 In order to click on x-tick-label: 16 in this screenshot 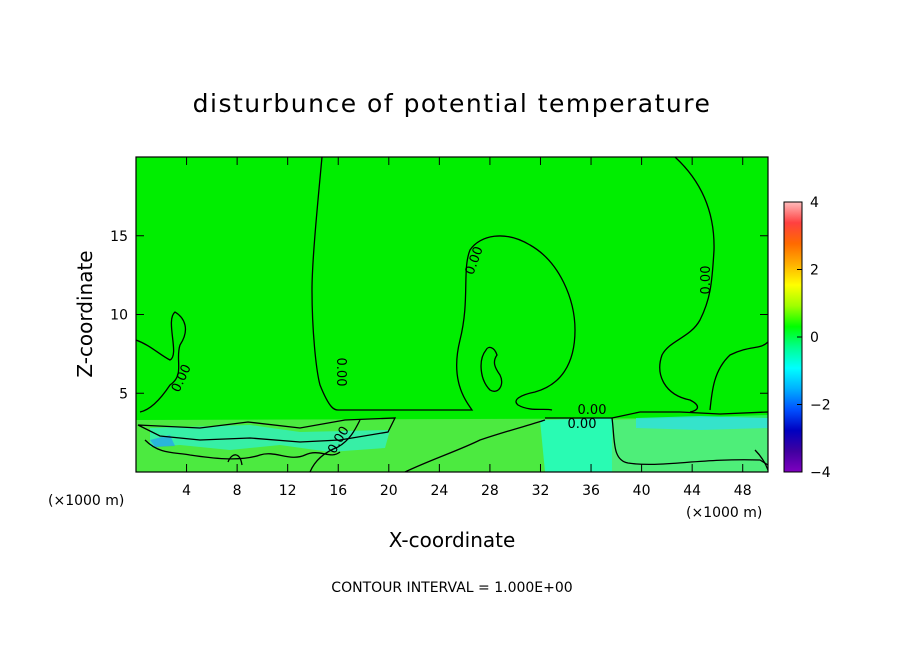, I will do `click(338, 491)`.